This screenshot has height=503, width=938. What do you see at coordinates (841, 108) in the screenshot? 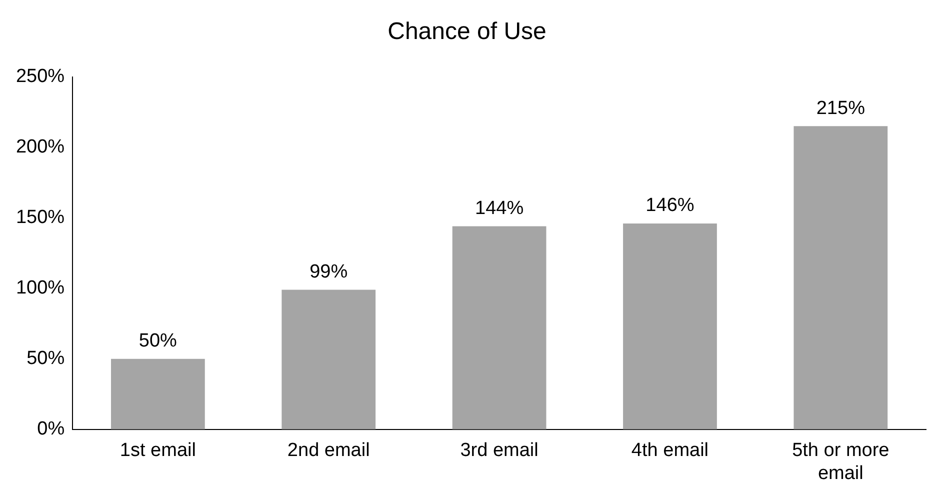
I see `data-label: 215%` at bounding box center [841, 108].